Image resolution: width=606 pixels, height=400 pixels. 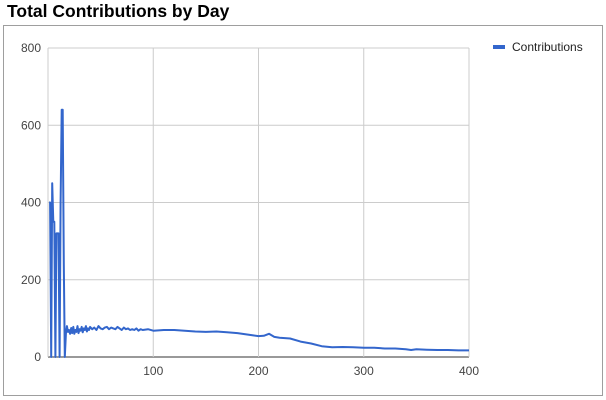 What do you see at coordinates (31, 125) in the screenshot?
I see `y-tick-label: 600` at bounding box center [31, 125].